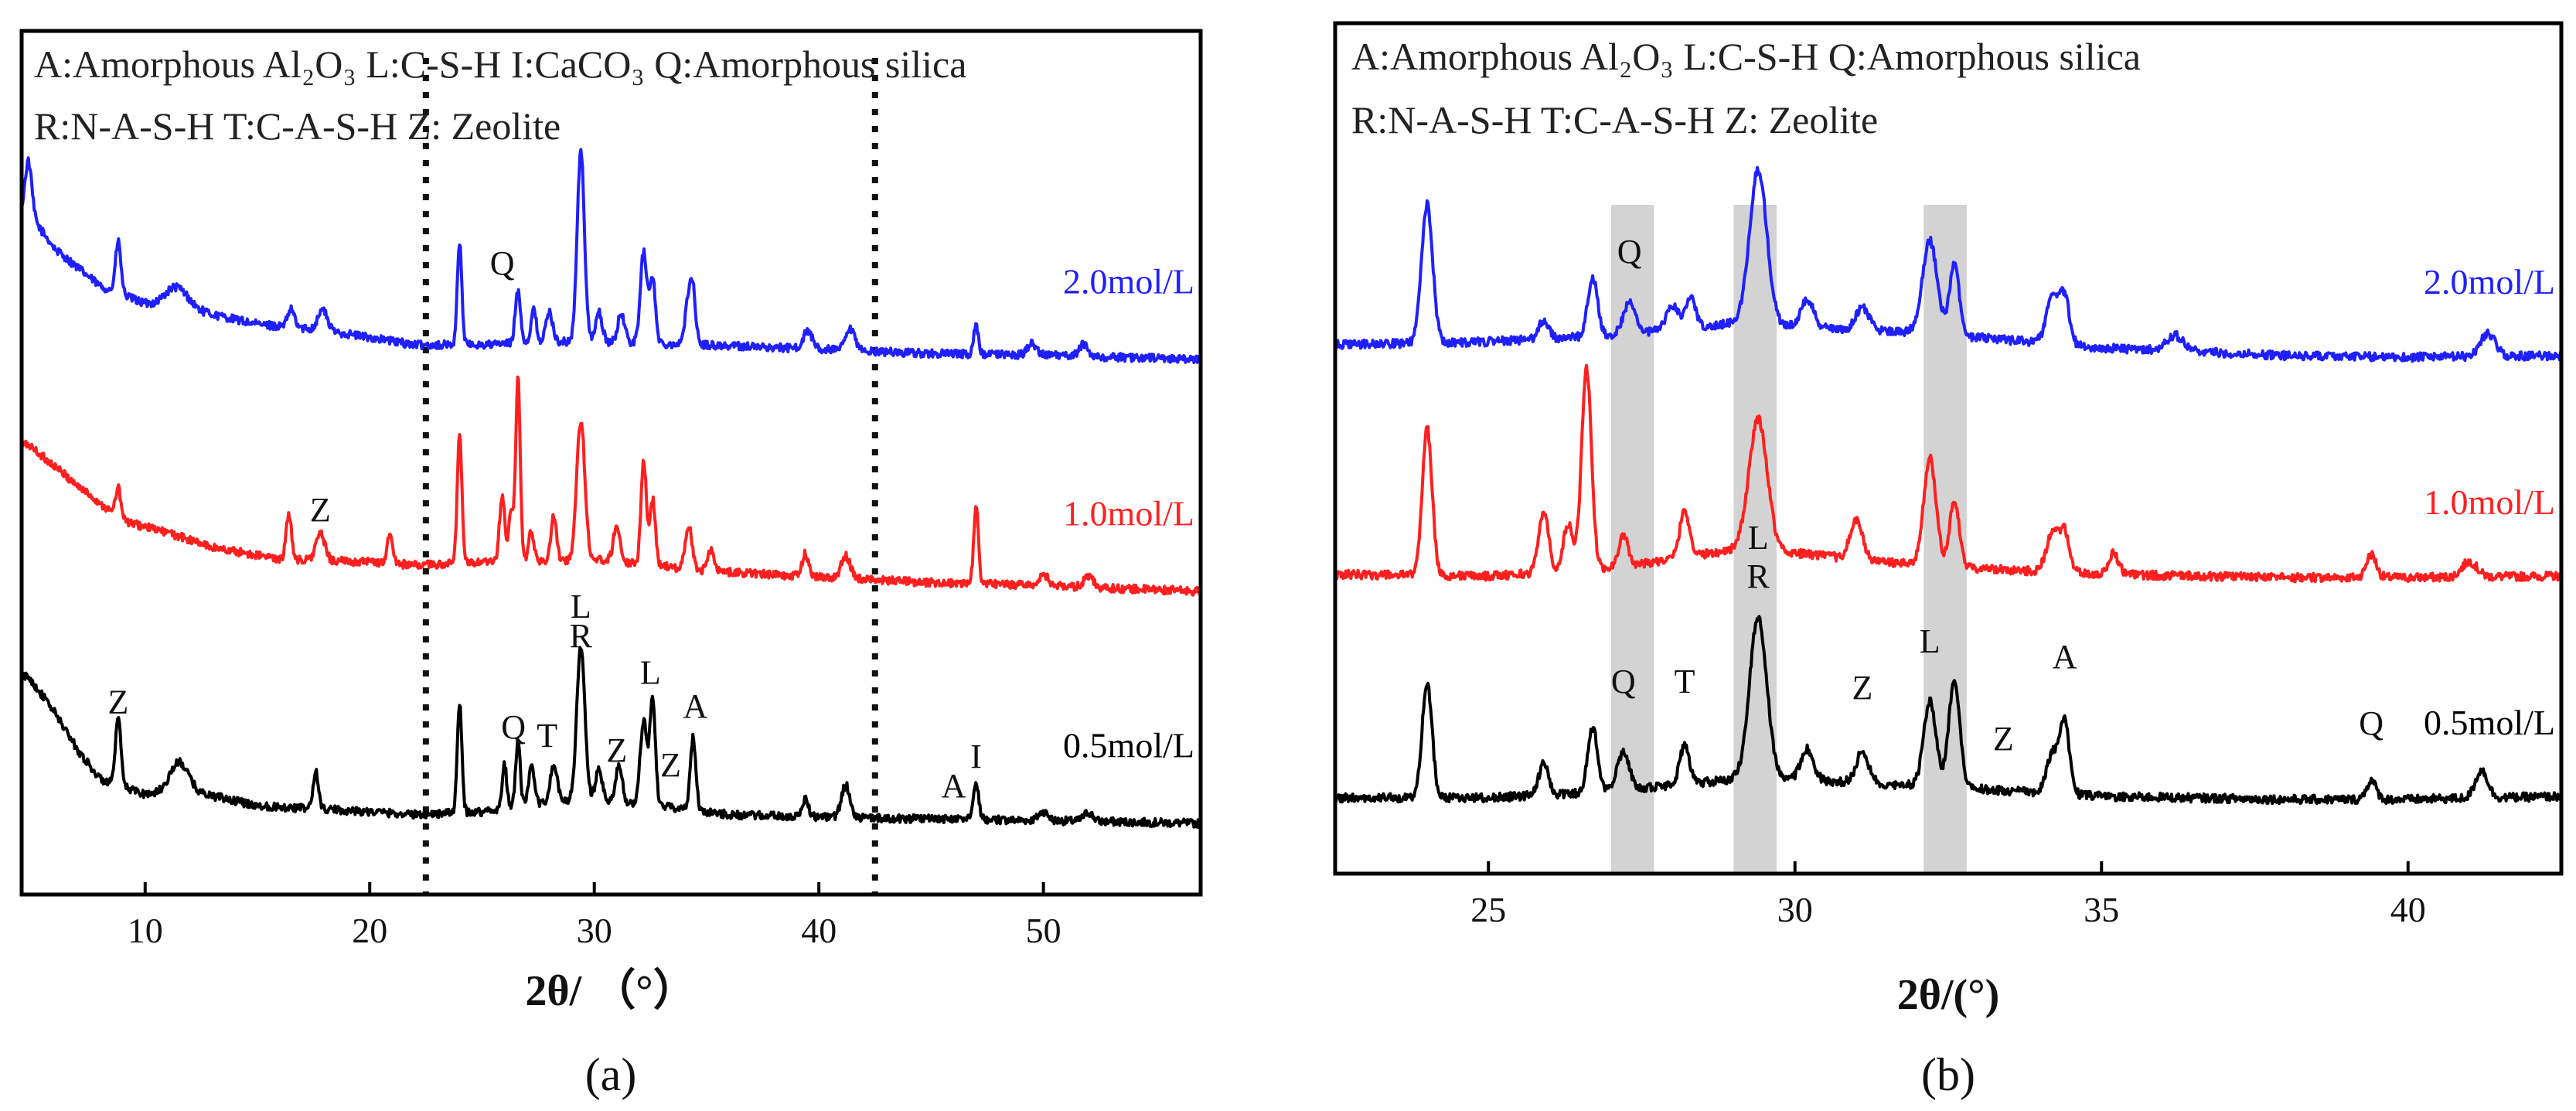  I want to click on caption-letter: (a), so click(611, 1074).